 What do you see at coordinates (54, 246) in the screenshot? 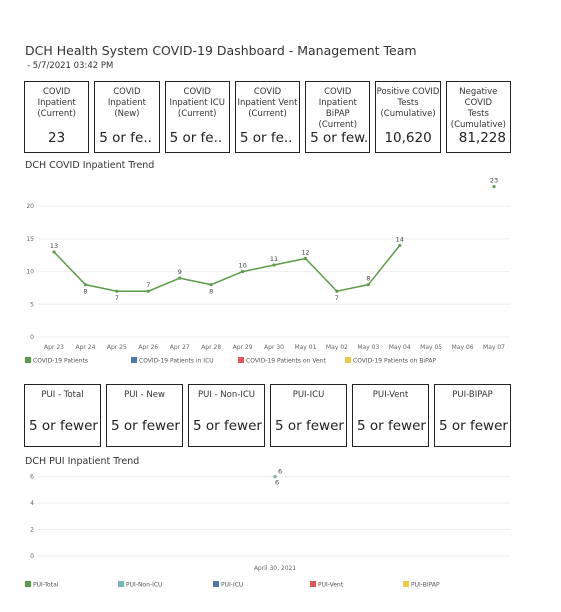
I see `data-label: 13` at bounding box center [54, 246].